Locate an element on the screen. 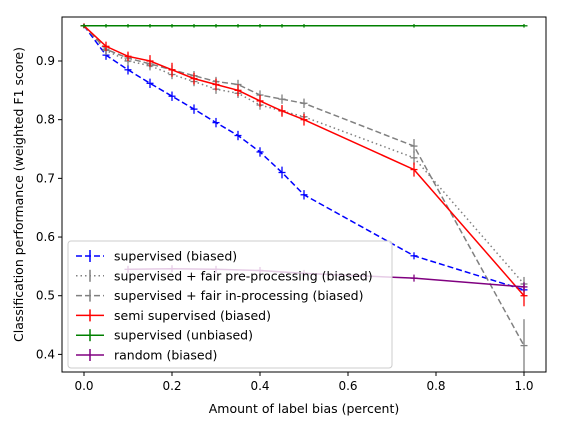 The image size is (569, 430). x-tick-label: 0.0 is located at coordinates (83, 386).